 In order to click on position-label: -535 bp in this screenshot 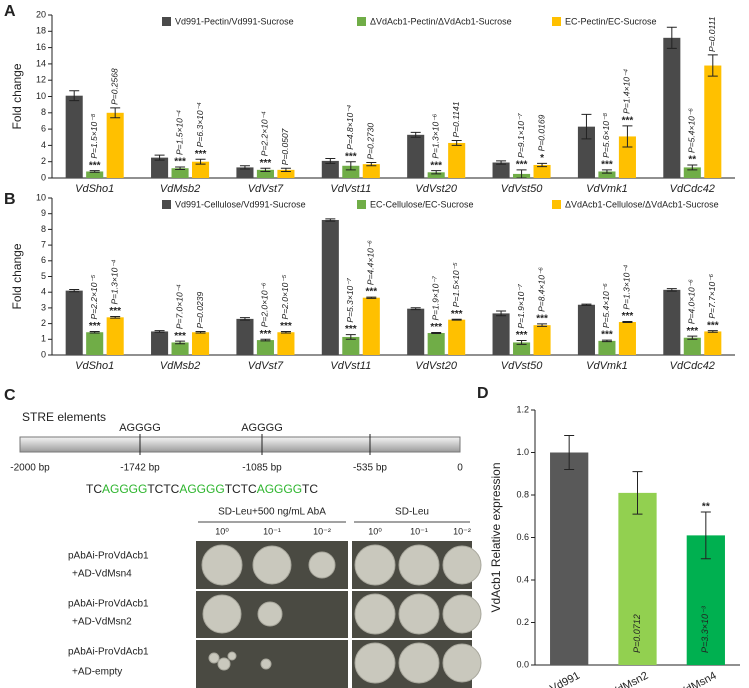, I will do `click(370, 468)`.